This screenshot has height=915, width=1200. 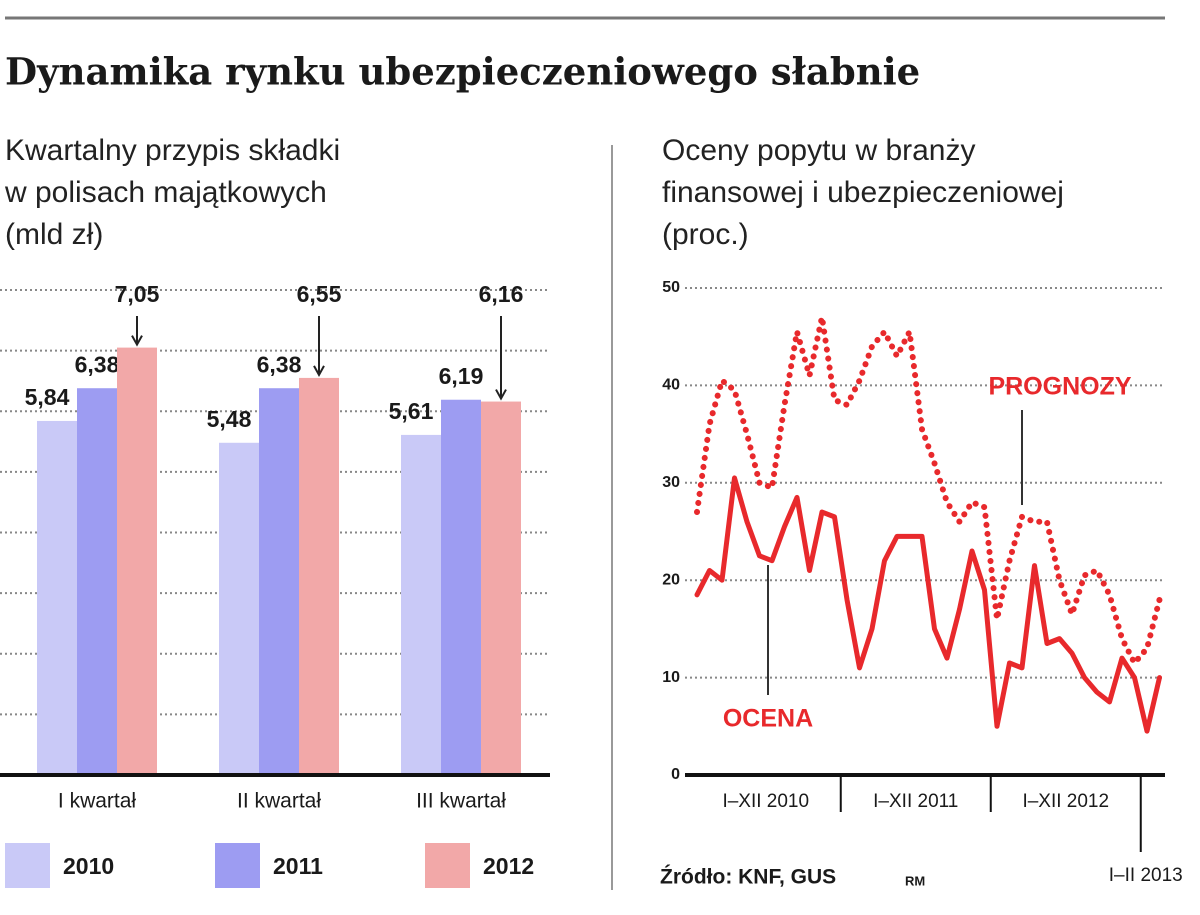 I want to click on legend-label: 2011, so click(x=298, y=866).